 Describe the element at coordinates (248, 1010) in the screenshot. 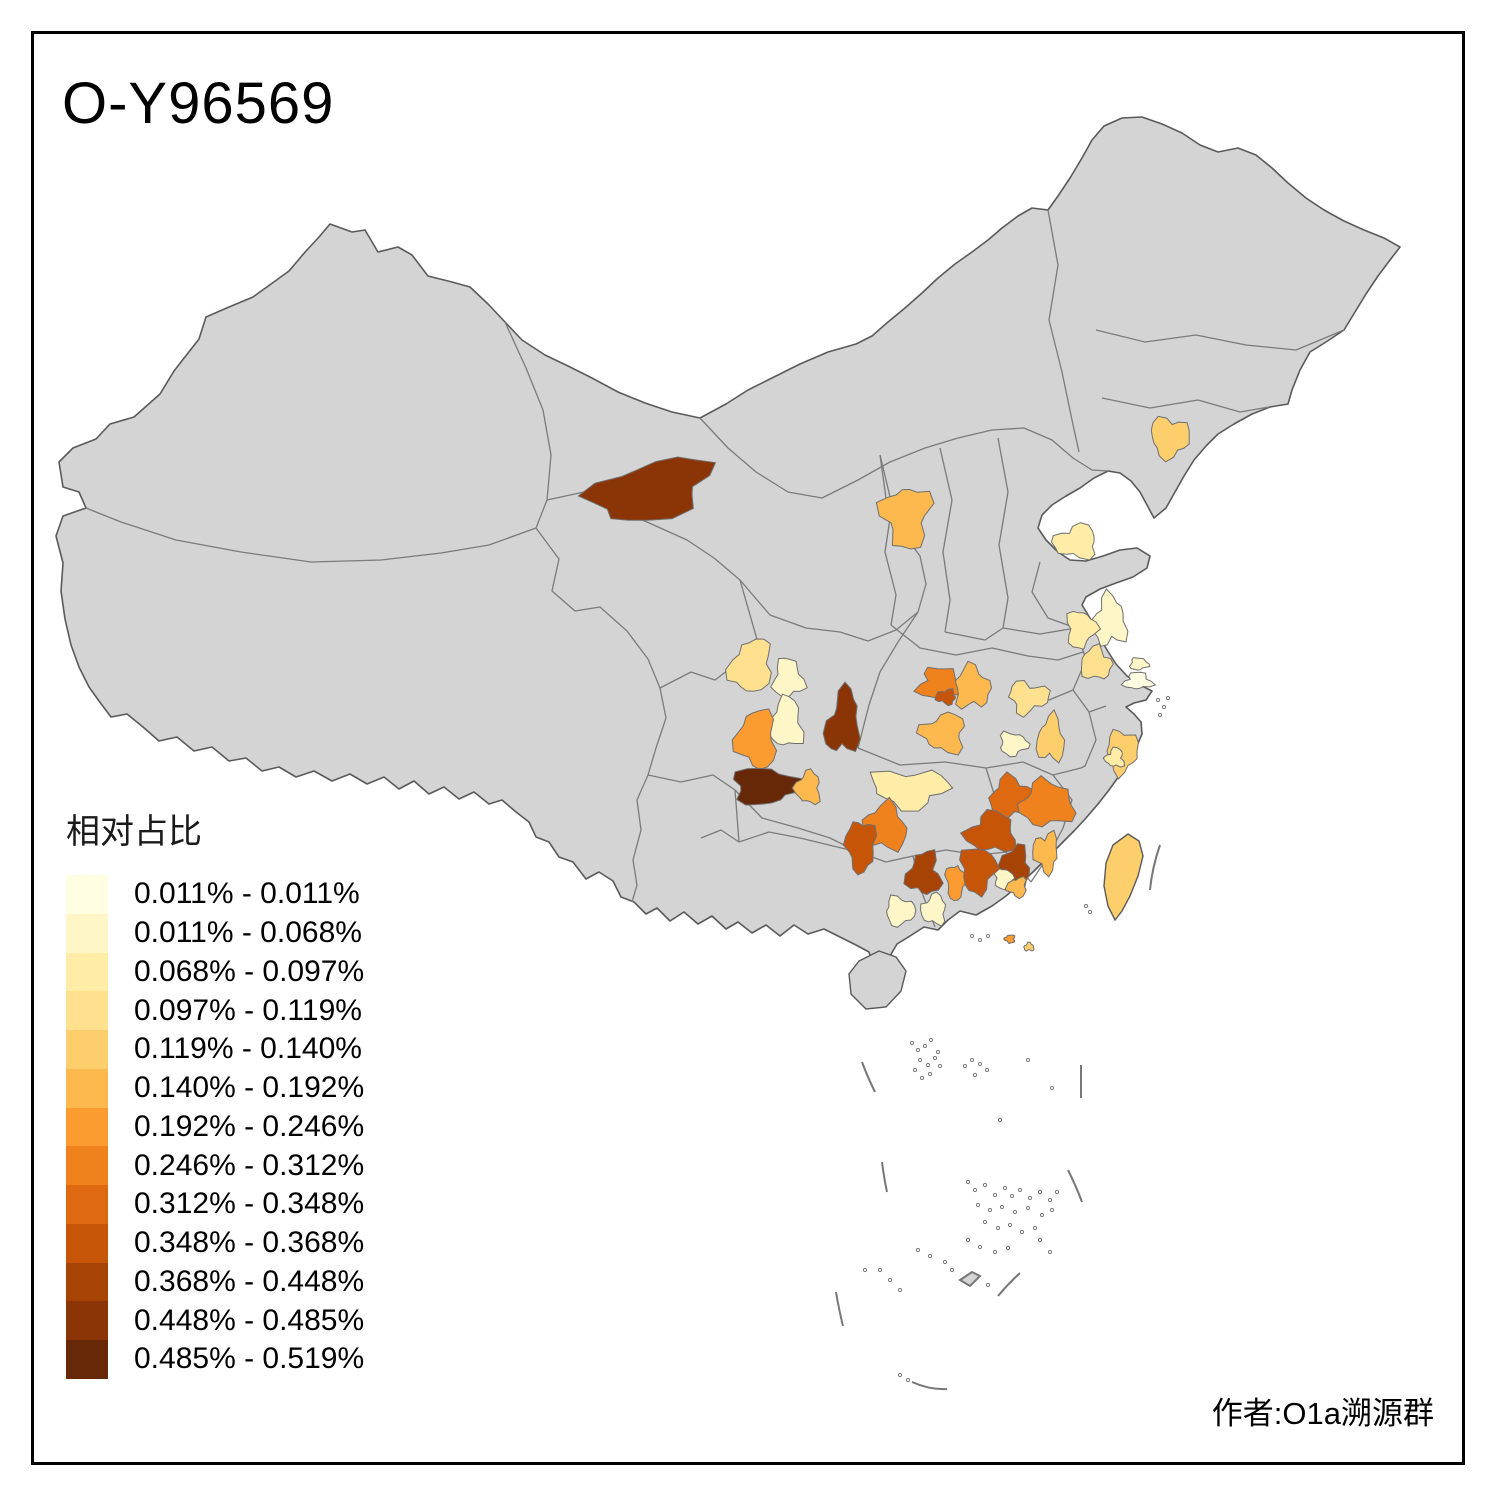

I see `legend-label: 0.097% - 0.119%` at that location.